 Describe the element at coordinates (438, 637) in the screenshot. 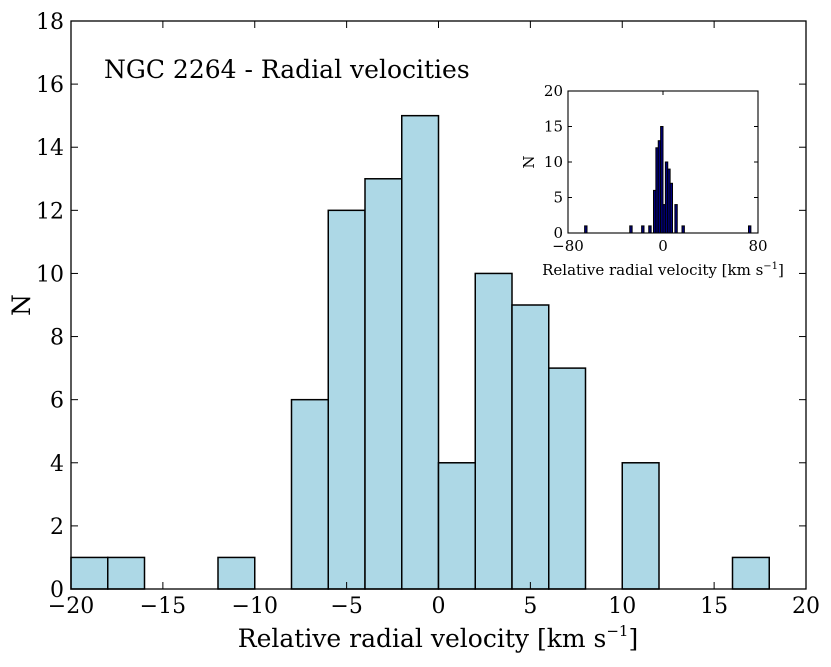

I see `x-axis-label: Relative radial velocity [km s−1]` at that location.